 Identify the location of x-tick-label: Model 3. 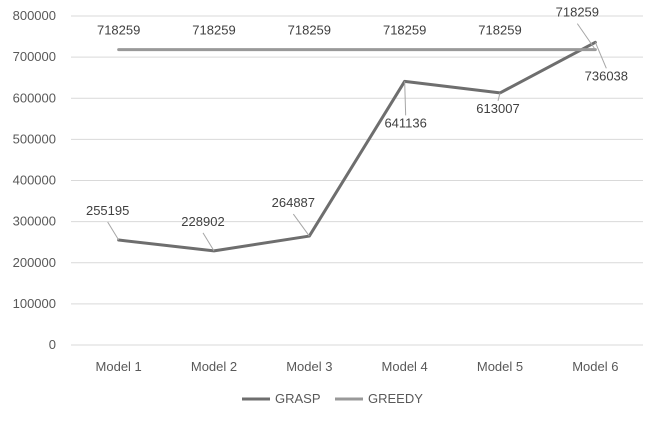
(309, 366).